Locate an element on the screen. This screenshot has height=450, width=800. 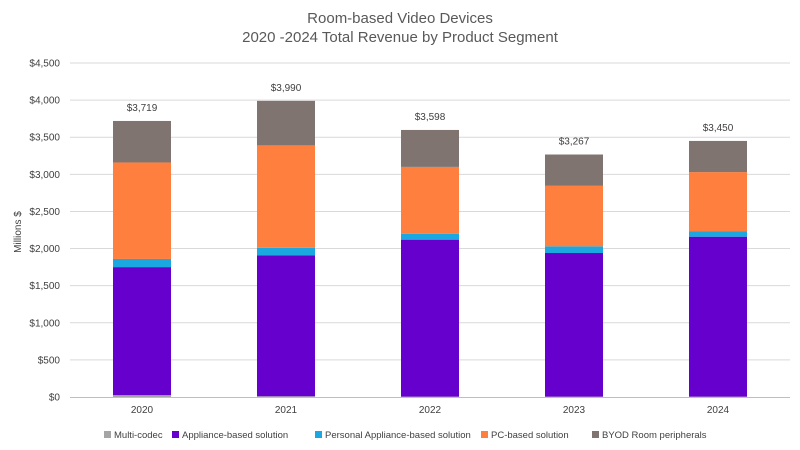
total-label: $3,267 is located at coordinates (574, 142).